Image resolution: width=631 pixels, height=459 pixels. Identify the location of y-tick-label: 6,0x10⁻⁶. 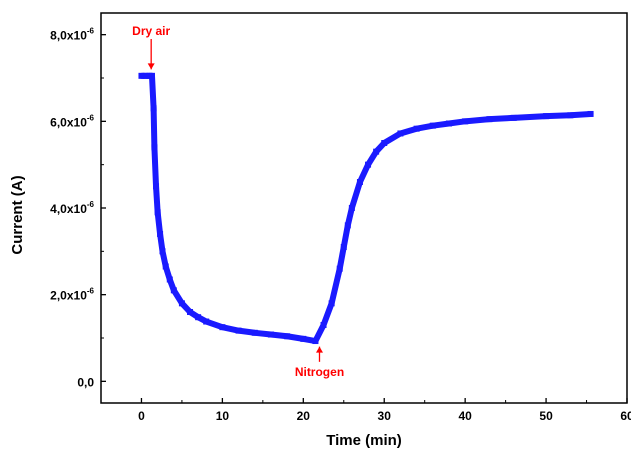
(72, 121).